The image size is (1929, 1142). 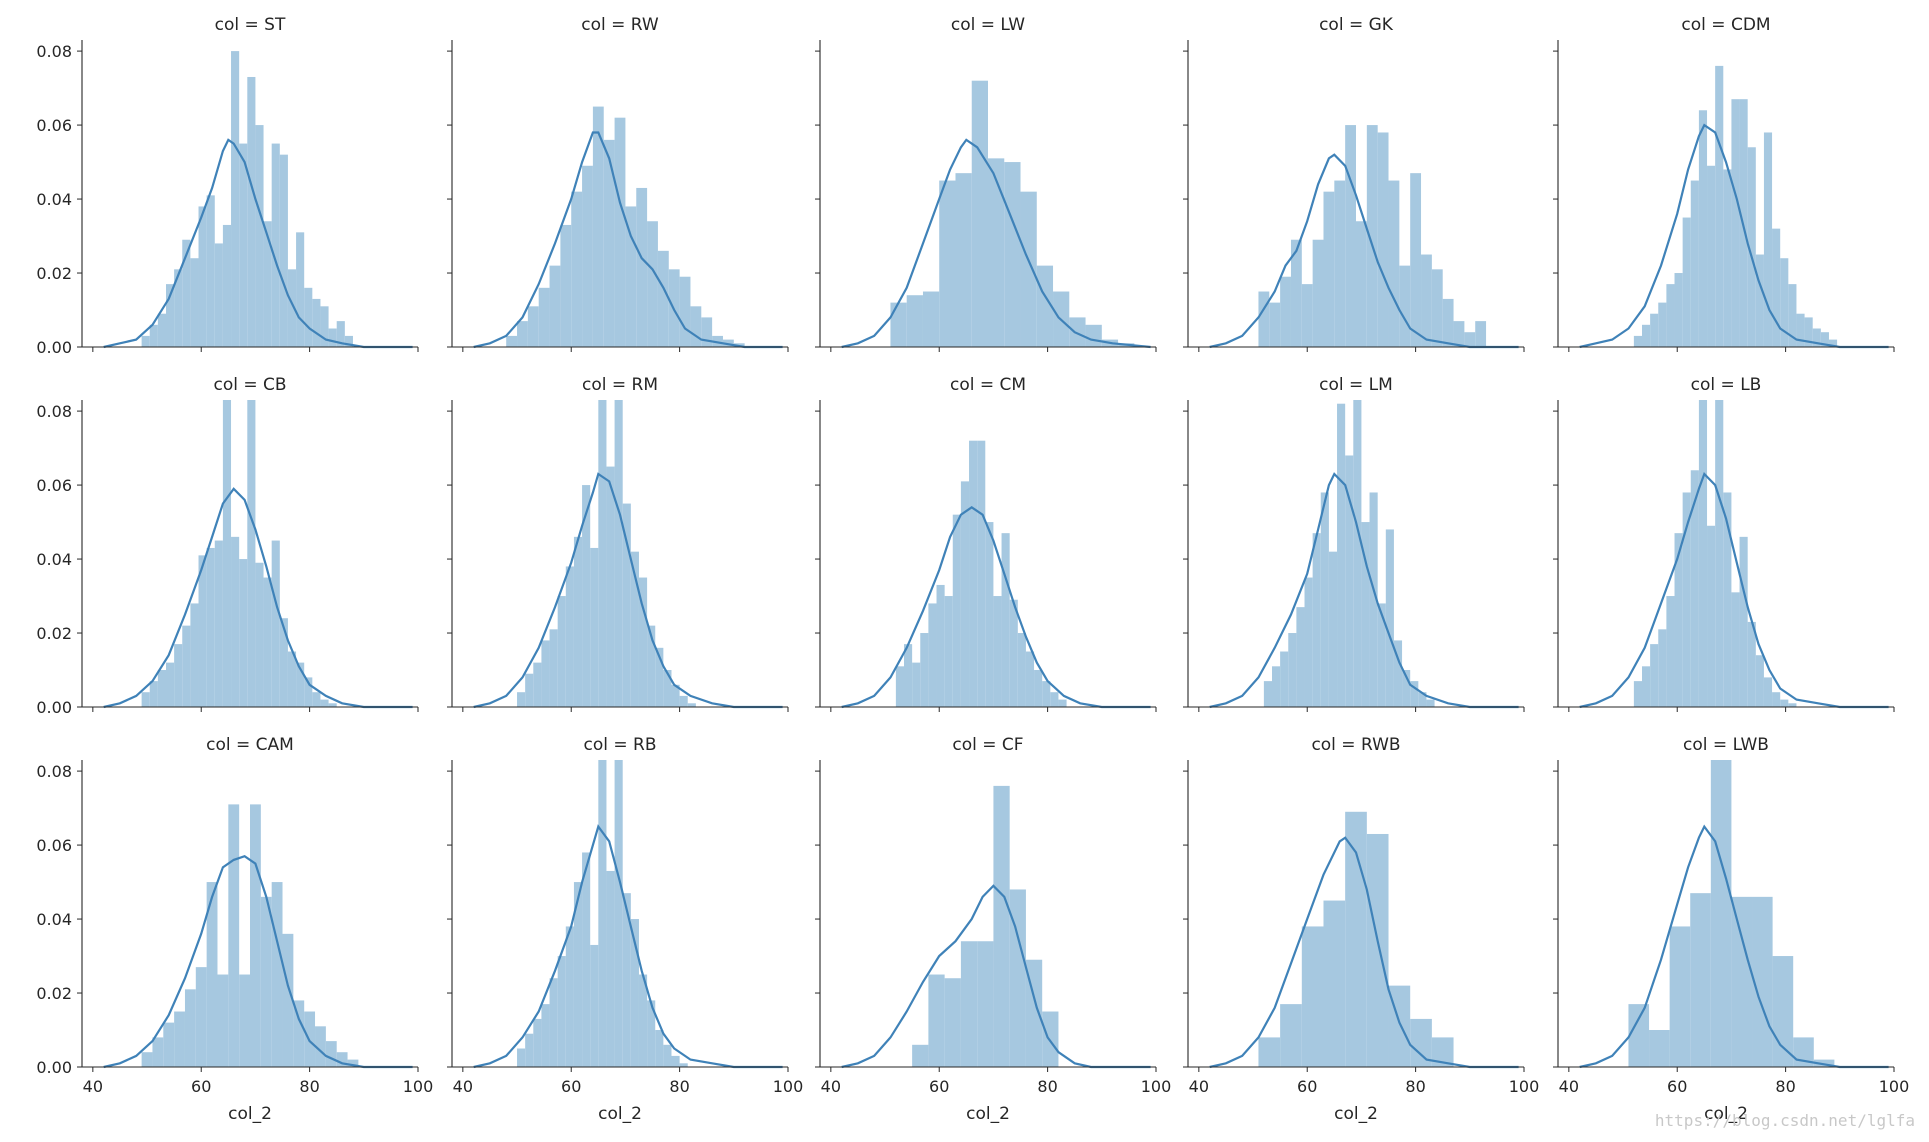 I want to click on y-tick-label: 0.06, so click(x=54, y=125).